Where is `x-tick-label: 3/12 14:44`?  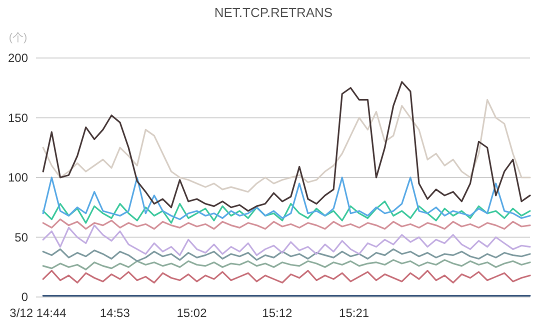
x-tick-label: 3/12 14:44 is located at coordinates (38, 313).